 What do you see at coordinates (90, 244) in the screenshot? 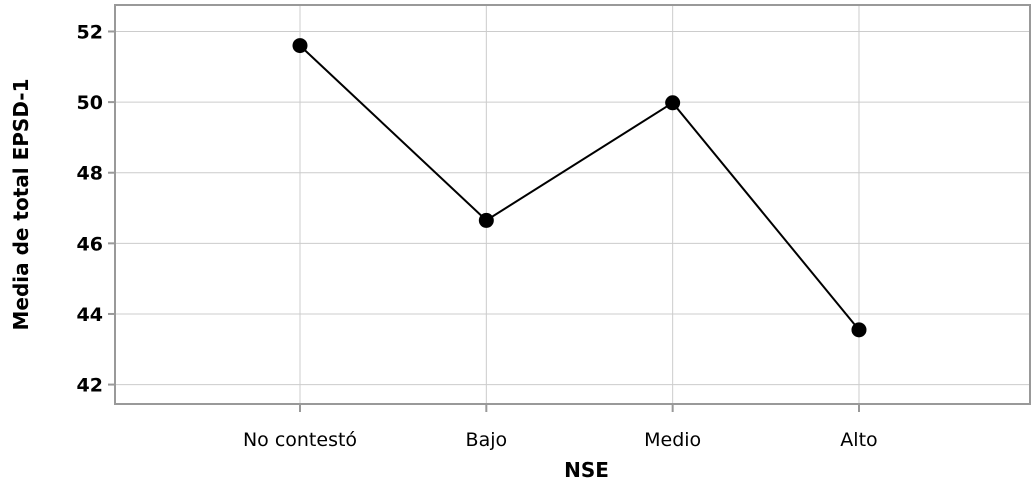
I see `y-tick-label: 46` at bounding box center [90, 244].